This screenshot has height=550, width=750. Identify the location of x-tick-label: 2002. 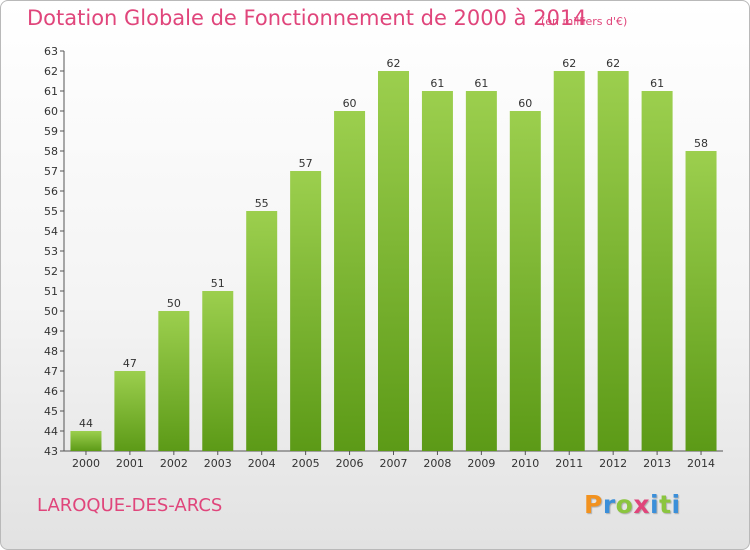
(174, 463).